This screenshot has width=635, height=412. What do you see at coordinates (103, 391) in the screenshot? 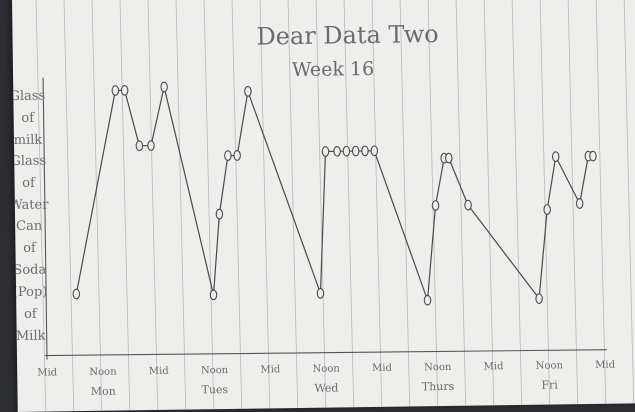
I see `x-tick-sublabel: Mon` at bounding box center [103, 391].